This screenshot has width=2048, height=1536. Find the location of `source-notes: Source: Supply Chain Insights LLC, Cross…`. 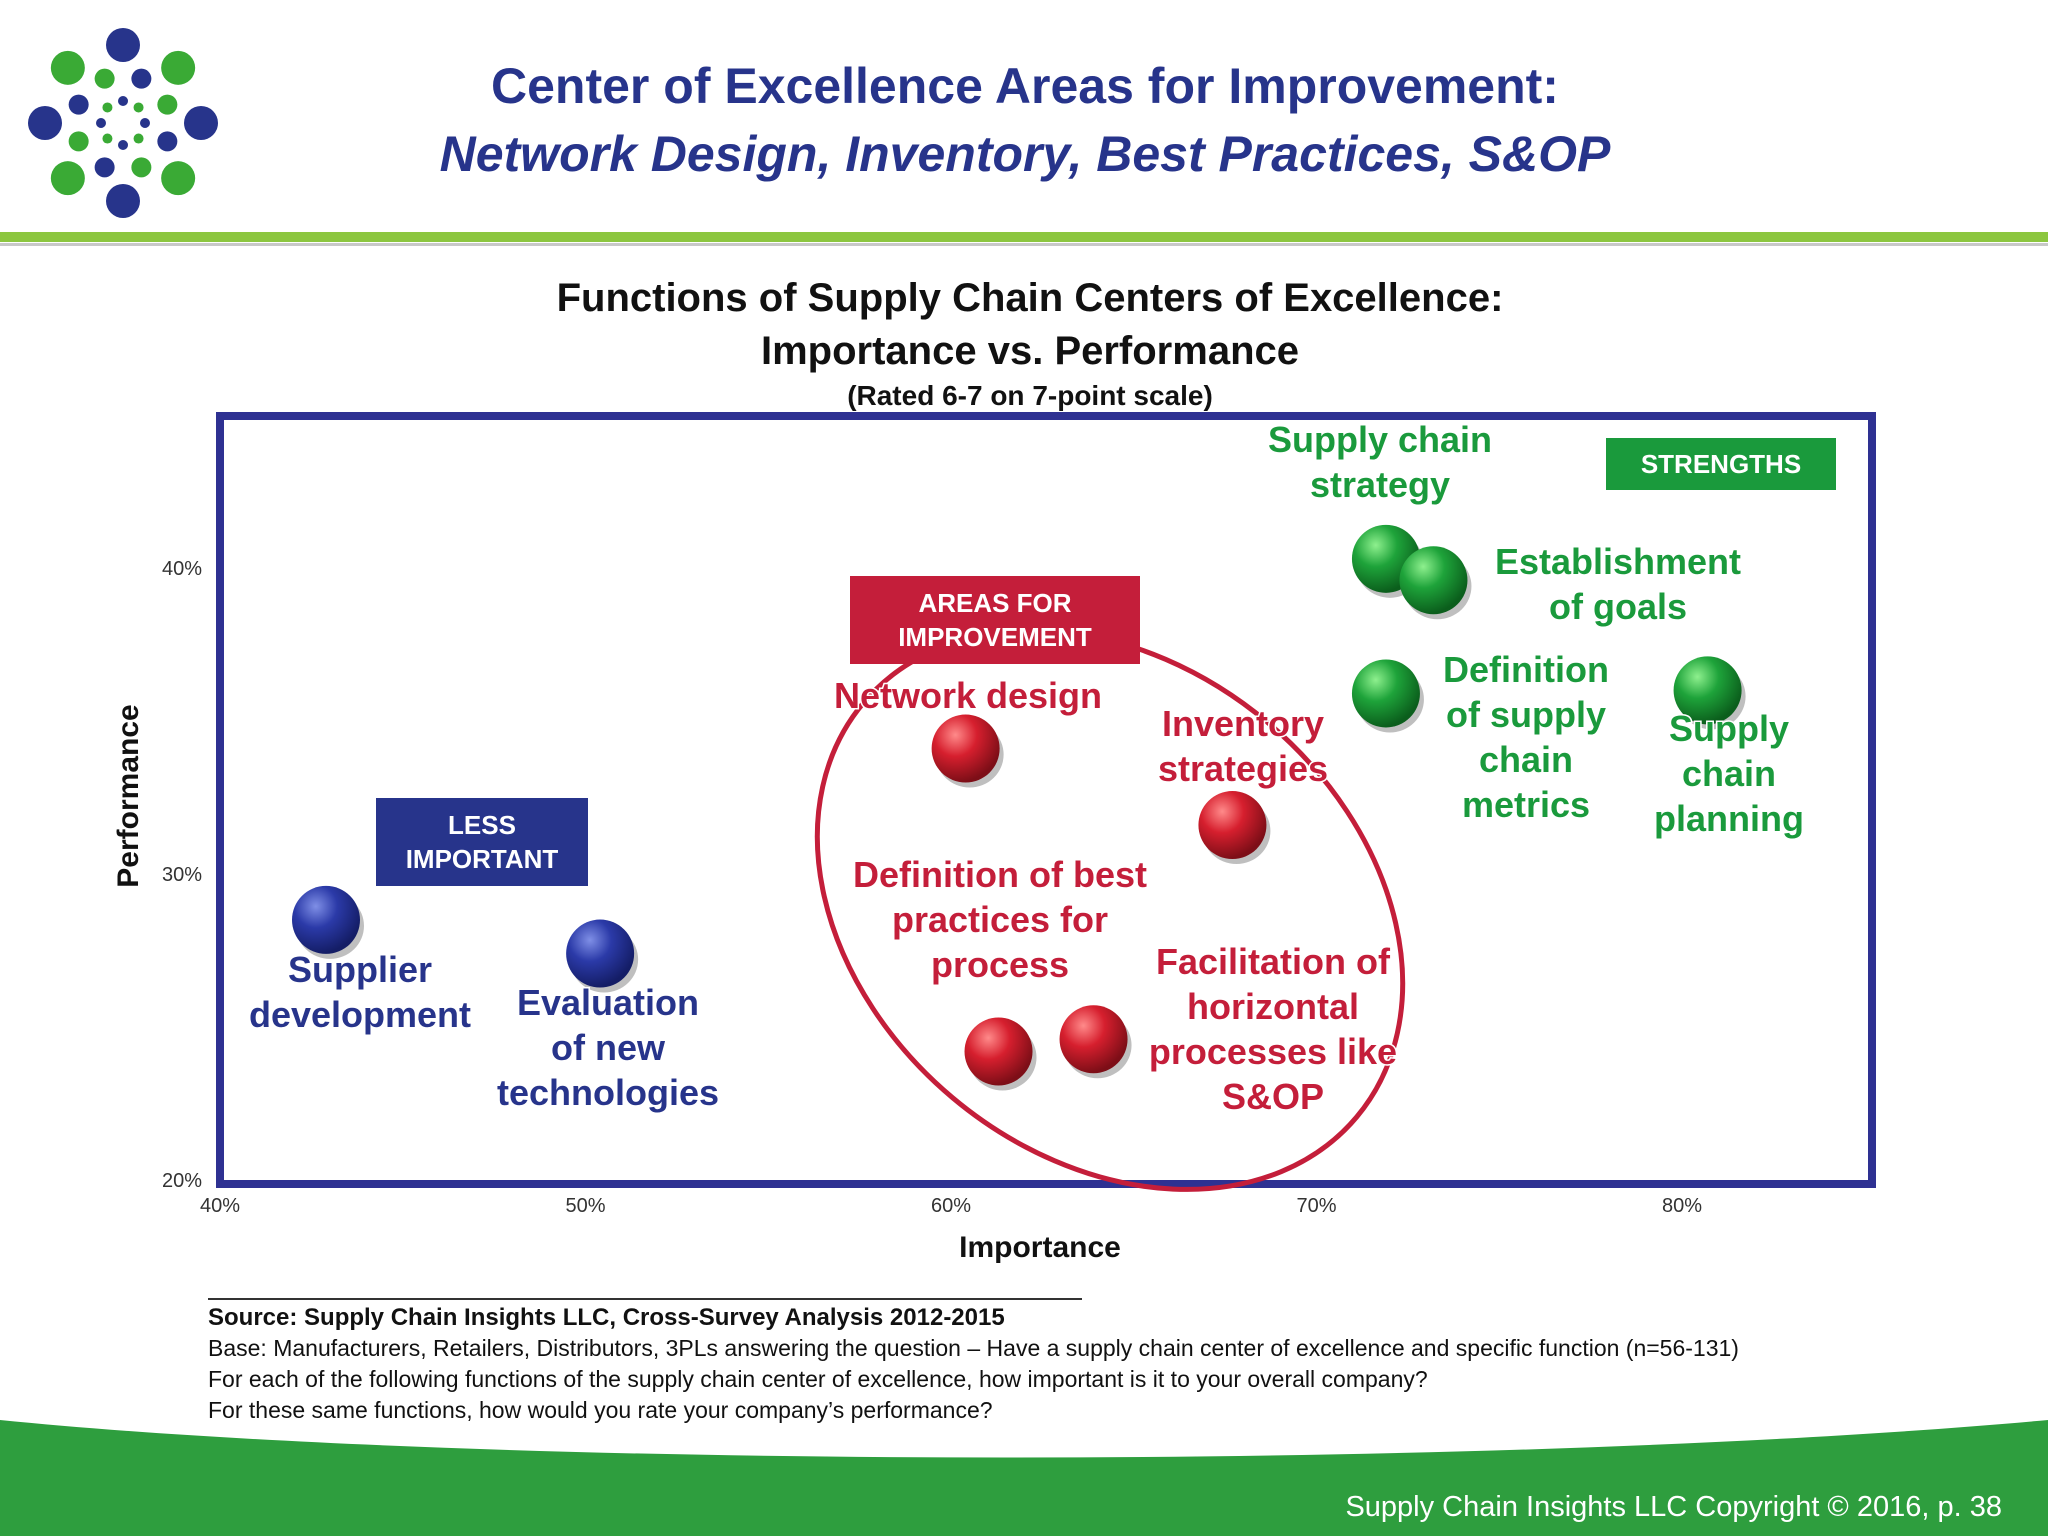

source-notes: Source: Supply Chain Insights LLC, Cross… is located at coordinates (1098, 1364).